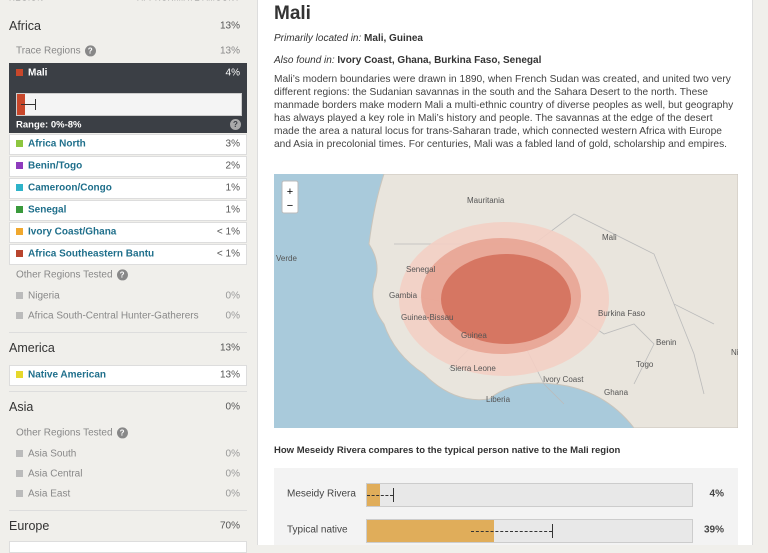 The height and width of the screenshot is (553, 768). Describe the element at coordinates (52, 454) in the screenshot. I see `tested-name: Asia South` at that location.